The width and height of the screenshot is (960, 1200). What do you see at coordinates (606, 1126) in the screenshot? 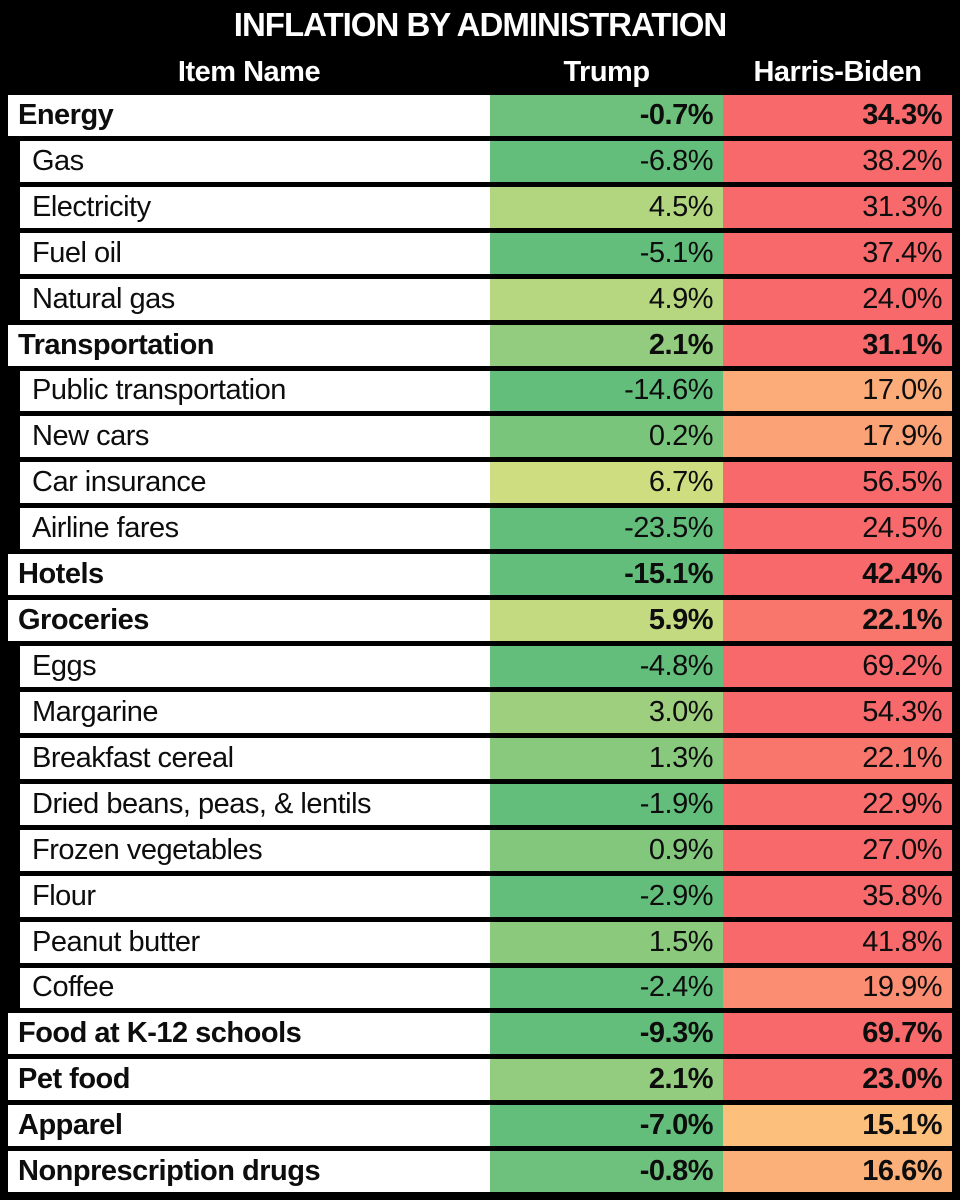
I see `trump-value-cell: -7.0%` at bounding box center [606, 1126].